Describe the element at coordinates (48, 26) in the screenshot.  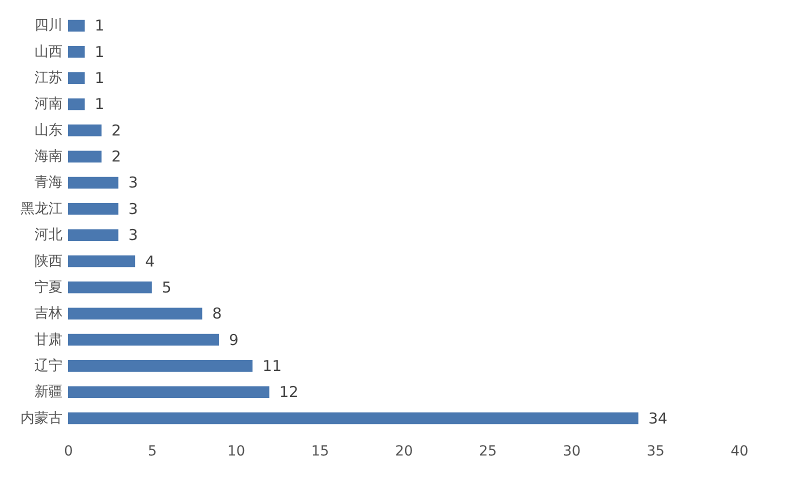
I see `y-tick-label: 四川` at that location.